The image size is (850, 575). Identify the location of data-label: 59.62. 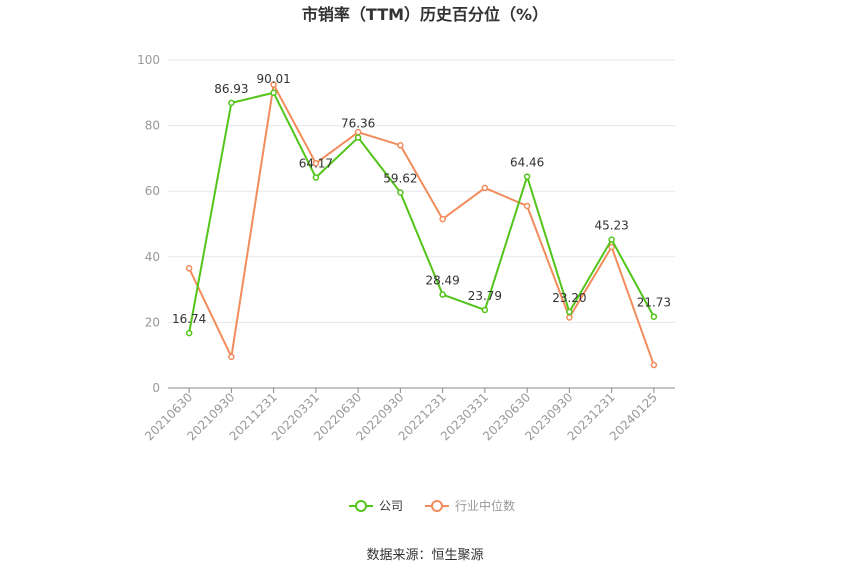
(400, 178).